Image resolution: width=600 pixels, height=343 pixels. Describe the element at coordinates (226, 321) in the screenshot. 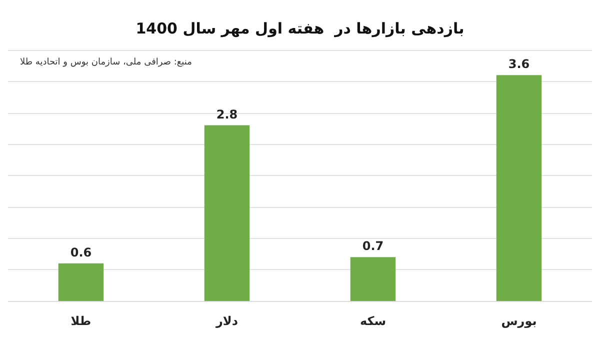

I see `x-tick-label: دلار` at that location.